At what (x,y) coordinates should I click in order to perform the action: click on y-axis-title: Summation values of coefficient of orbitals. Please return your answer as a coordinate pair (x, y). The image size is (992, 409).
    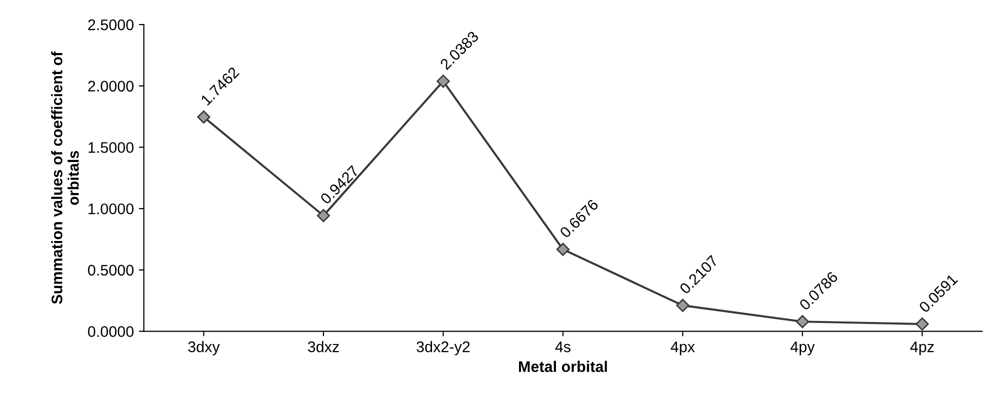
    Looking at the image, I should click on (65, 177).